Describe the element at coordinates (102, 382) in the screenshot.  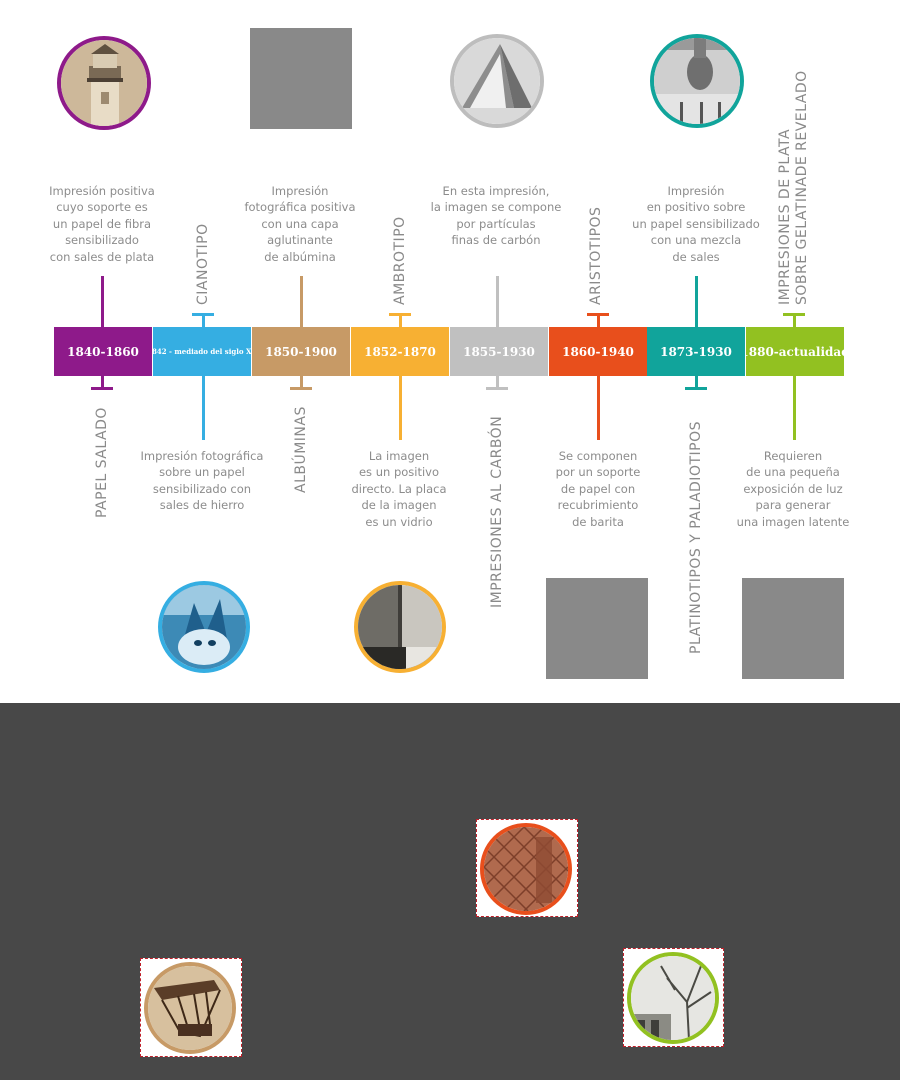
I see `connector-papel-salado-down` at that location.